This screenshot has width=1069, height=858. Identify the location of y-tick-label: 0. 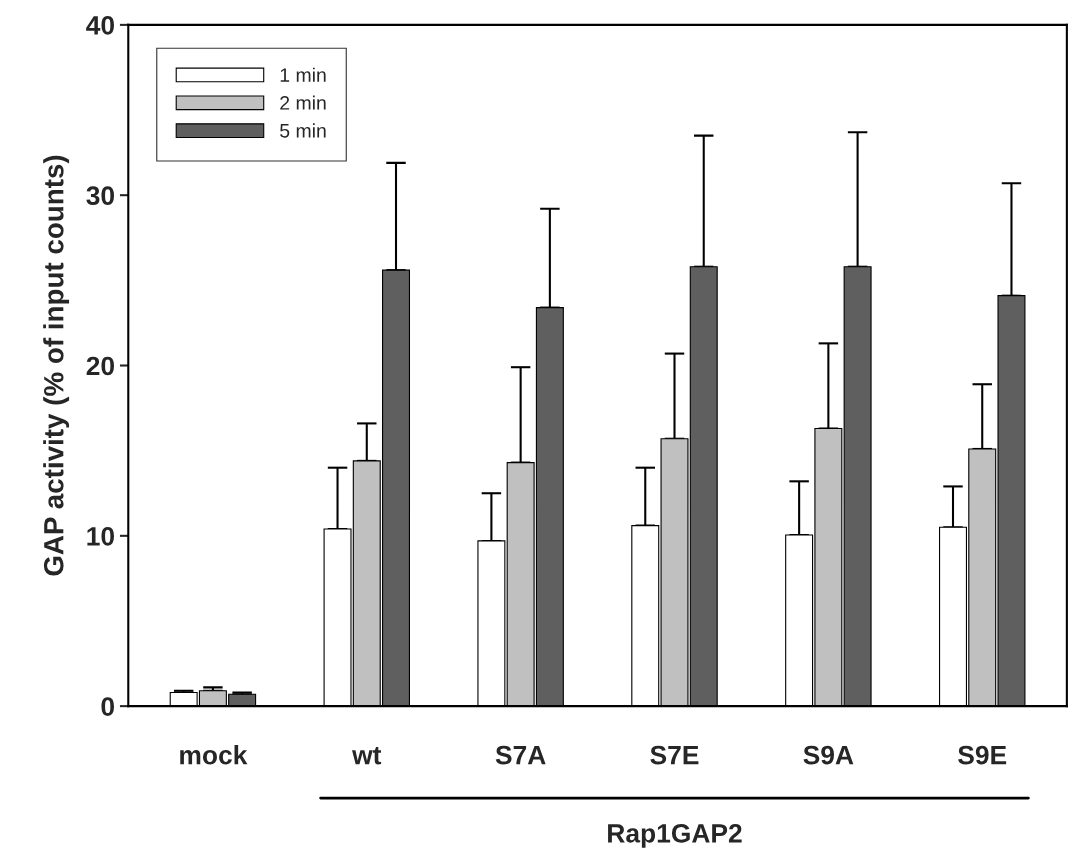
(108, 706).